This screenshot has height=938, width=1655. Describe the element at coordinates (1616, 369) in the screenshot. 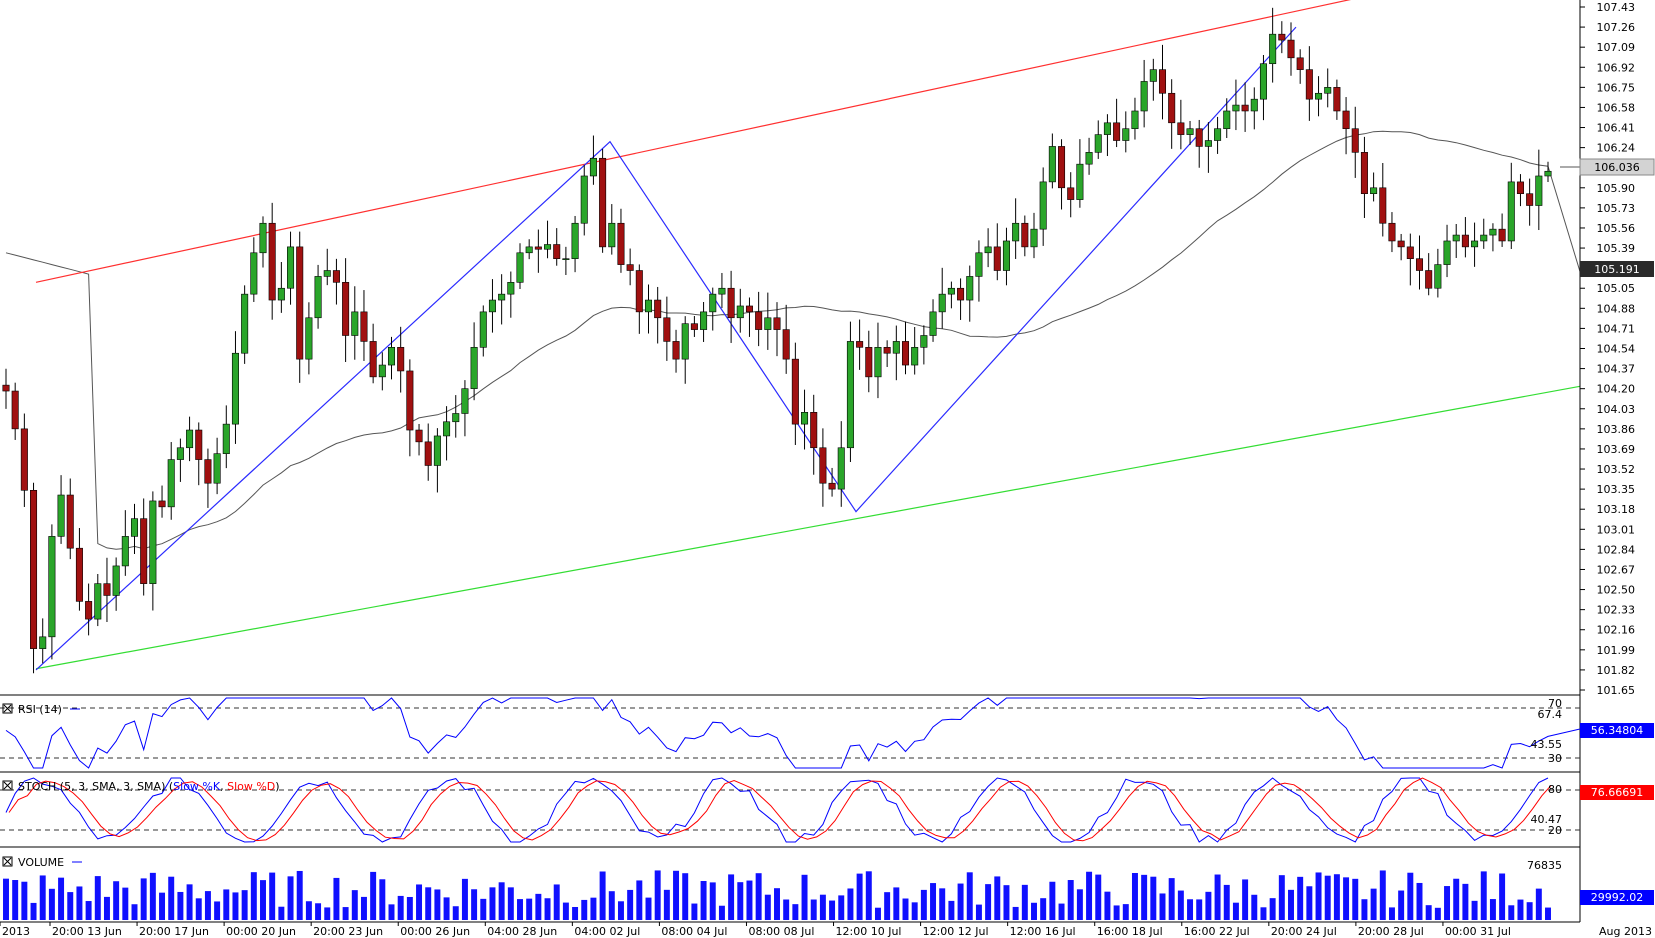

I see `price-axis-label: 104.37` at that location.